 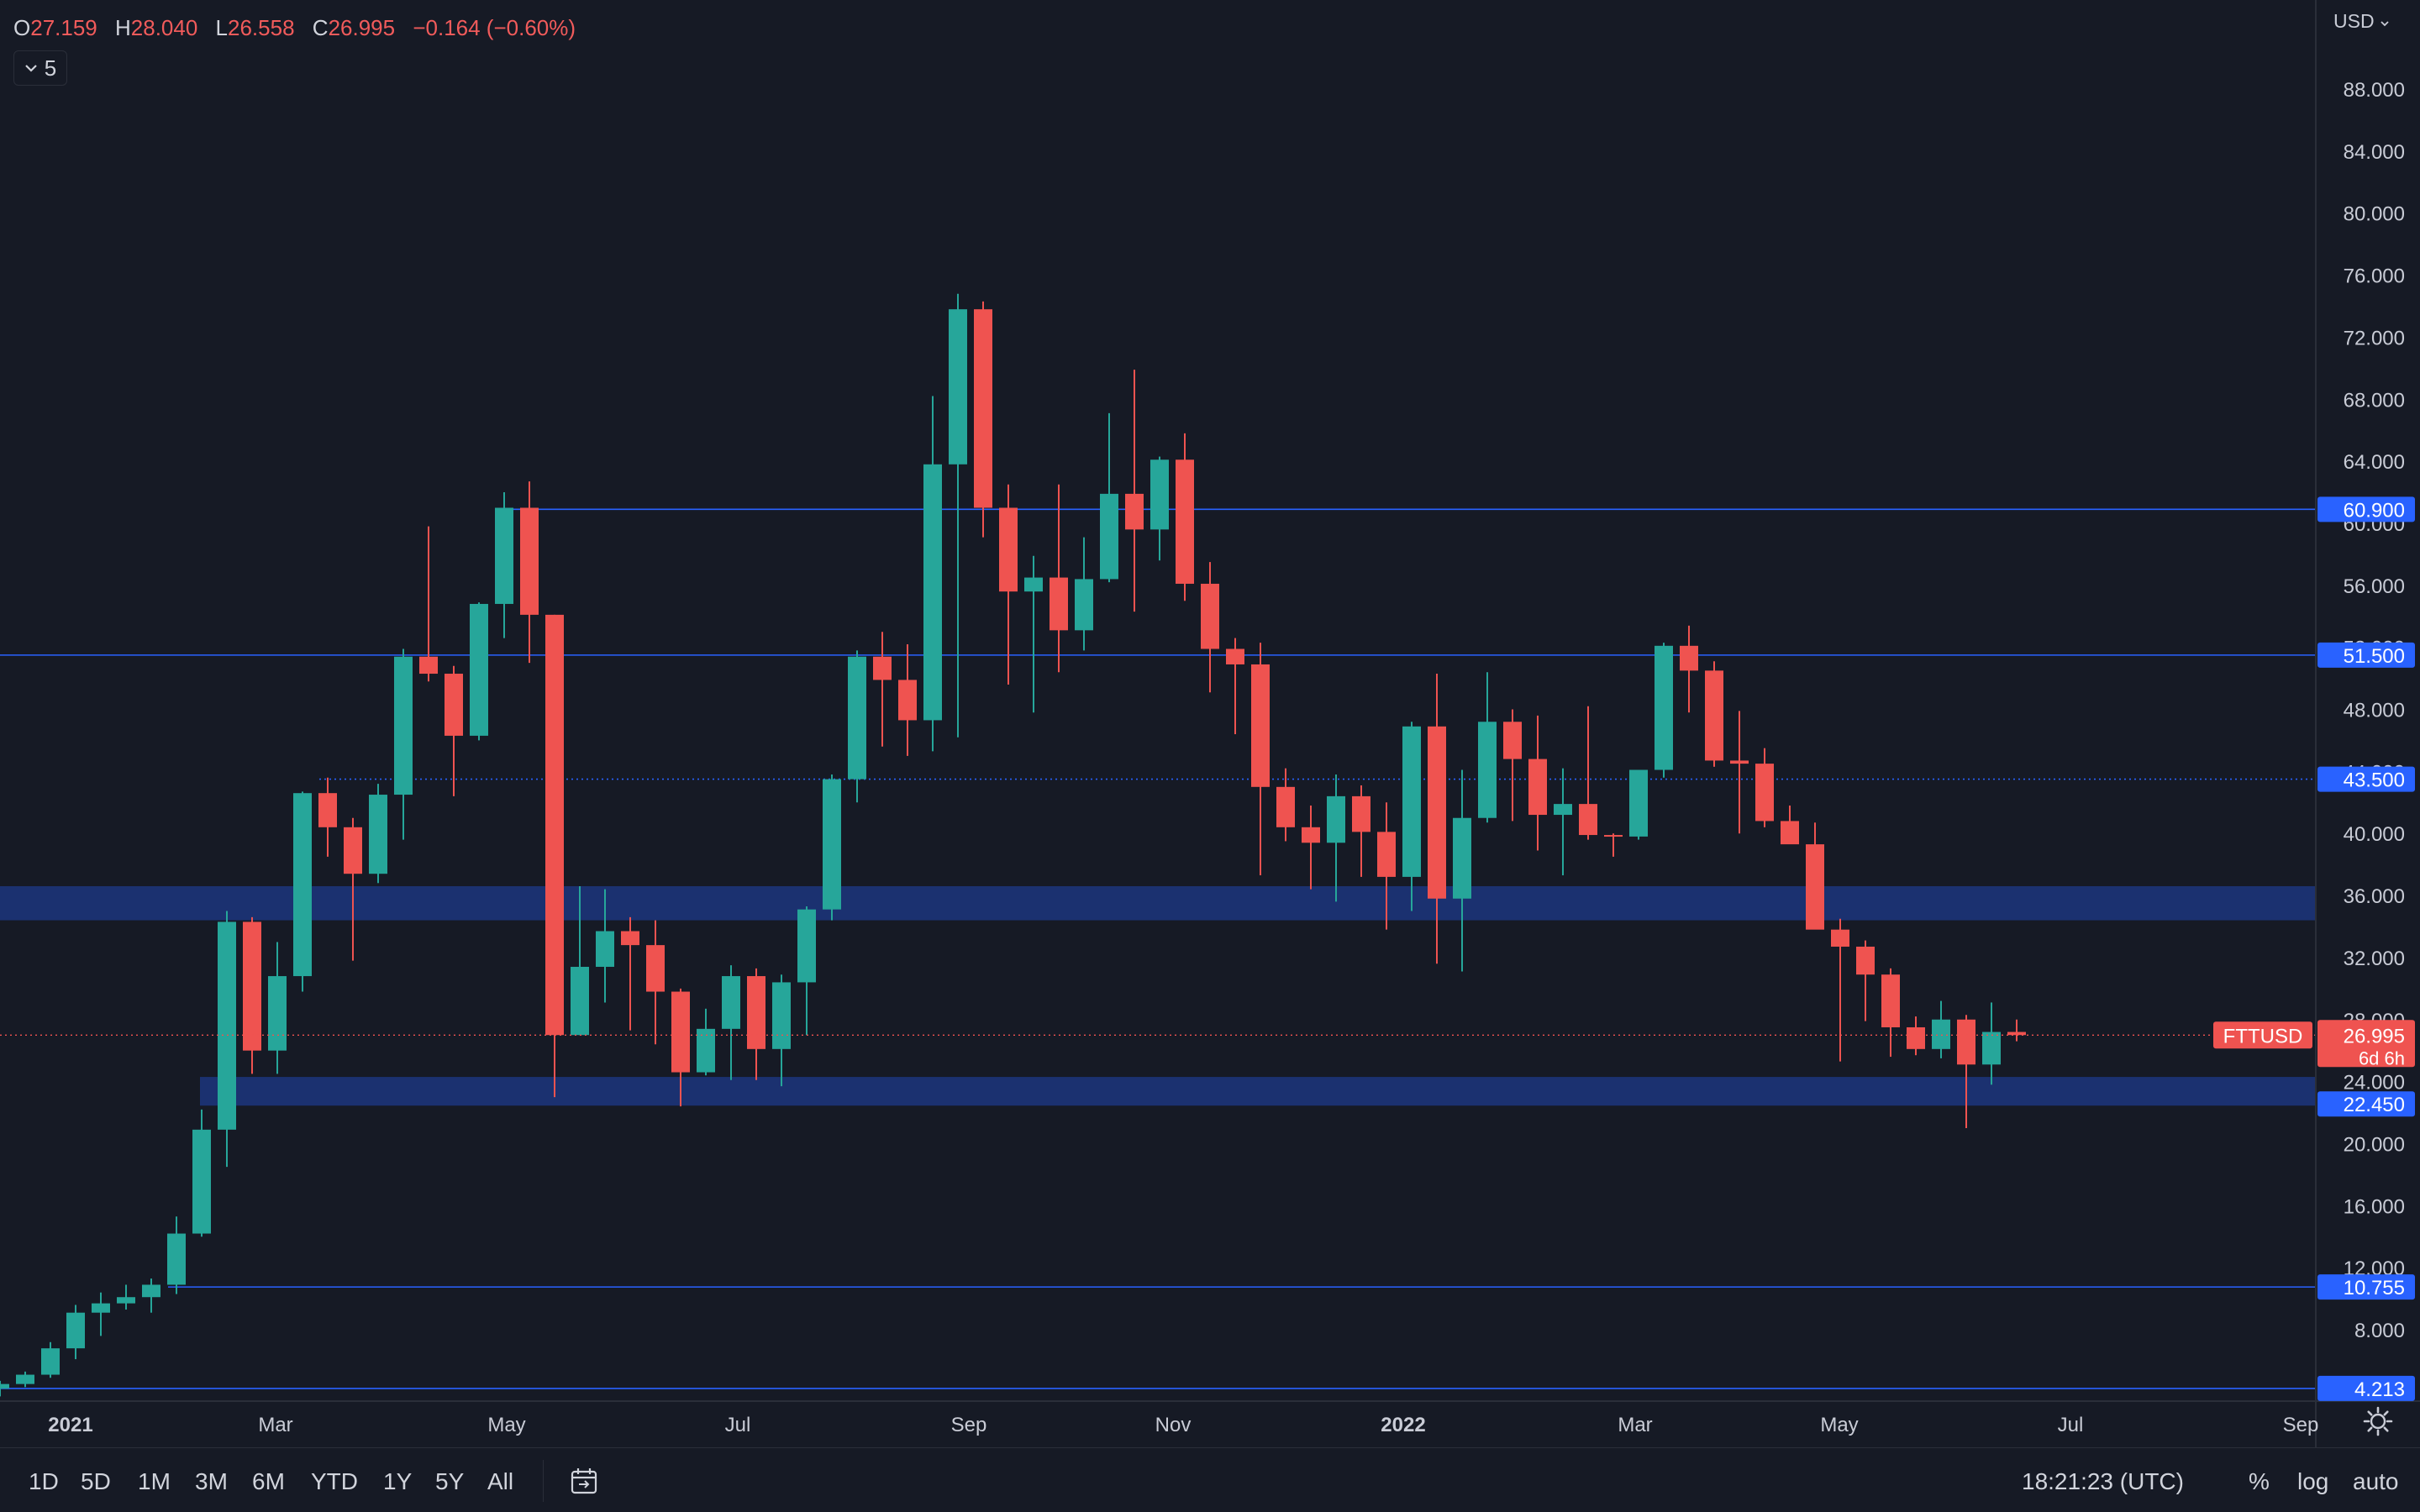 I want to click on x-tick-label: Sep, so click(x=2301, y=1425).